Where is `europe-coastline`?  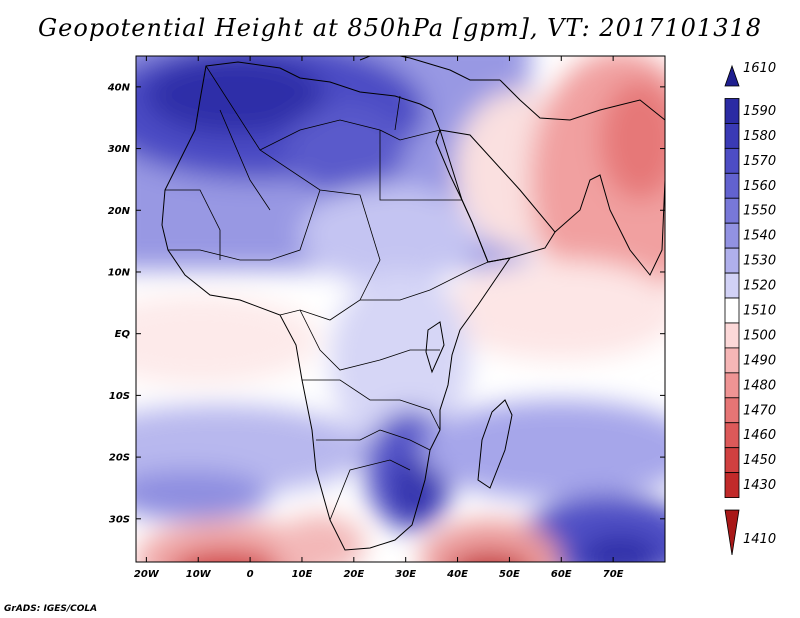
europe-coastline is located at coordinates (429, 68).